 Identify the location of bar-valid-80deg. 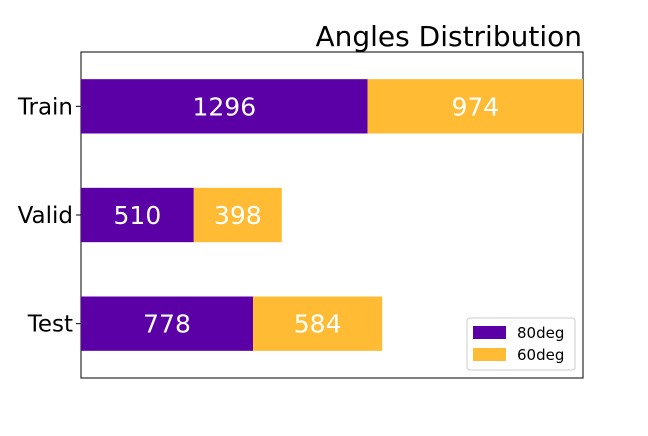
(137, 215).